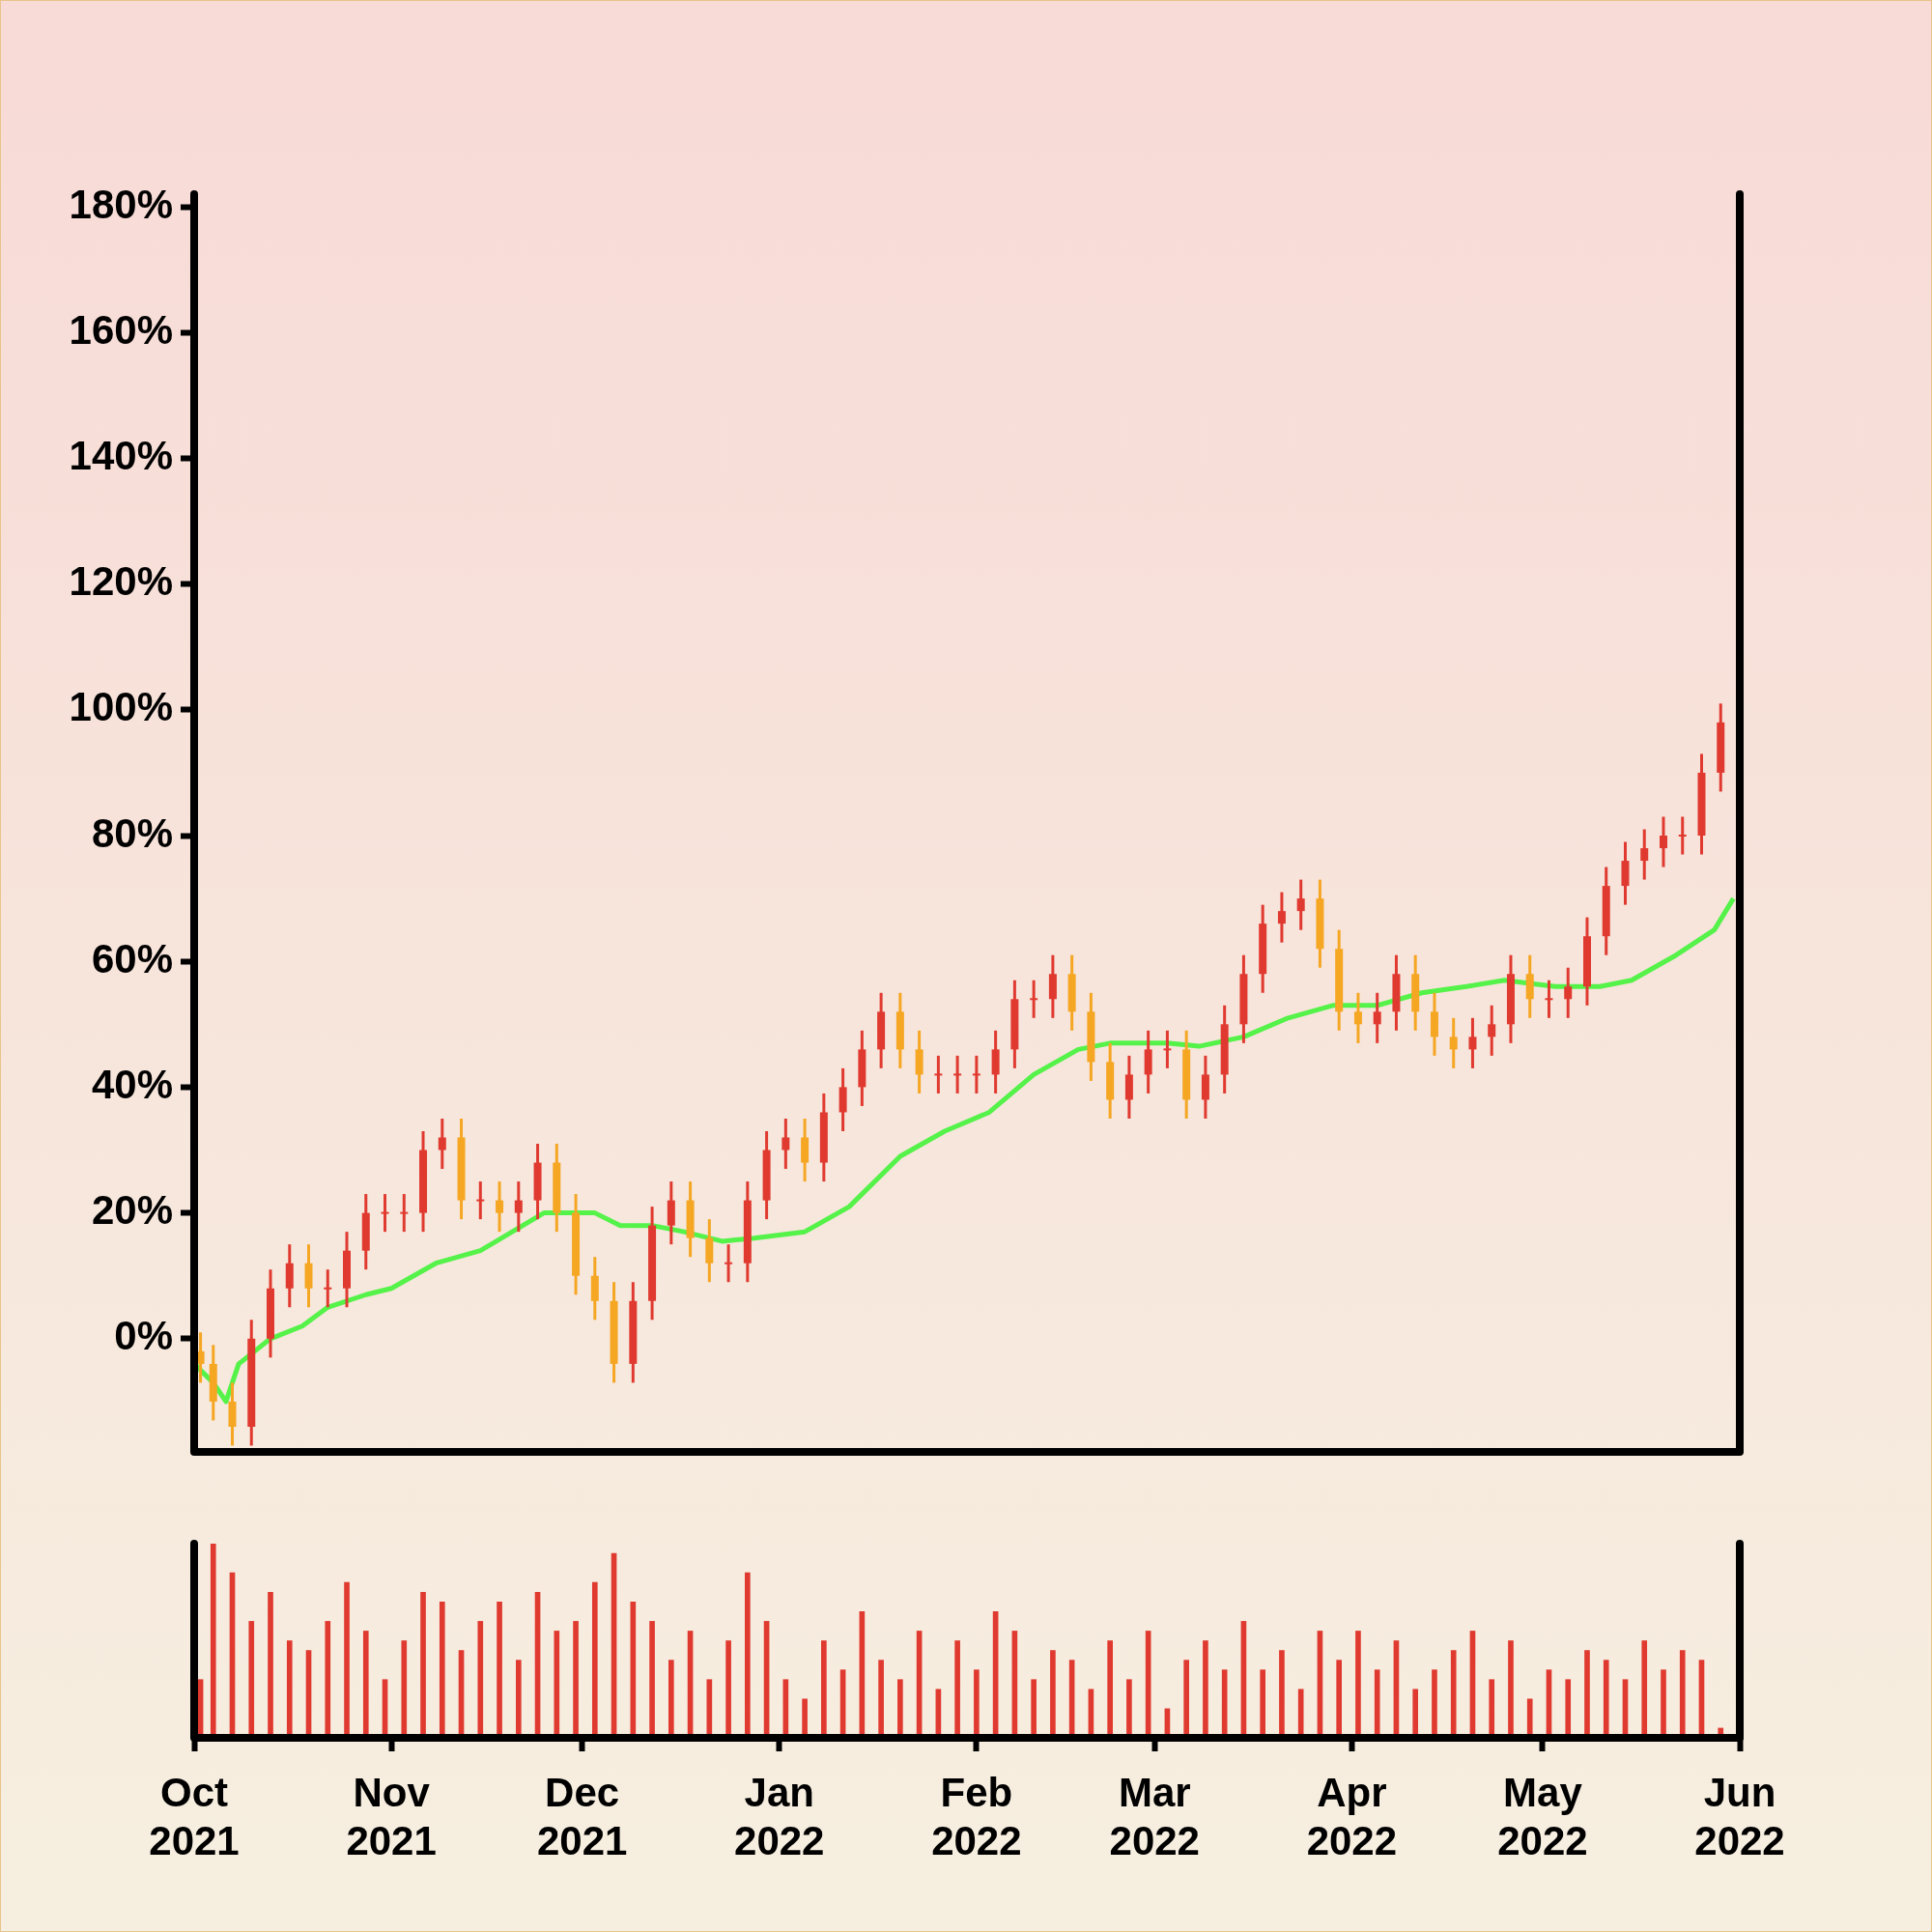  What do you see at coordinates (121, 204) in the screenshot?
I see `y-tick-label: 180%` at bounding box center [121, 204].